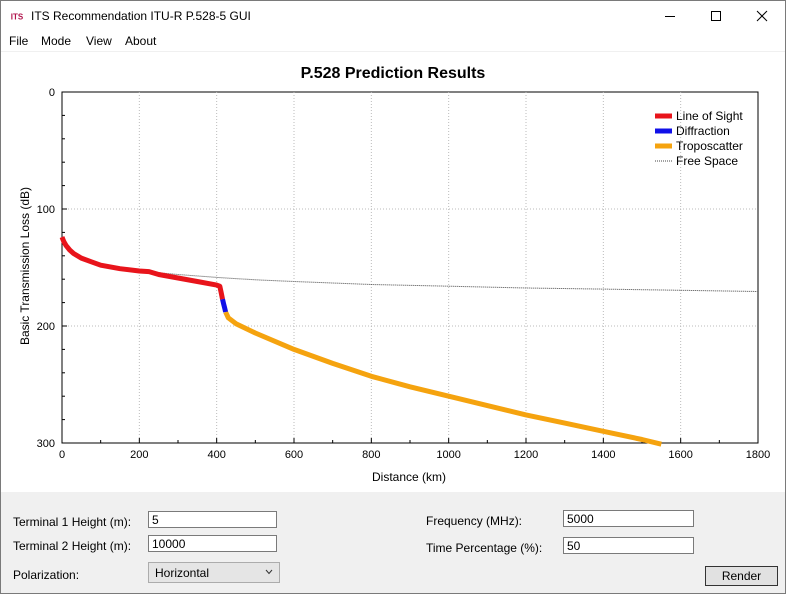 This screenshot has width=786, height=594. I want to click on menu-mode: Mode, so click(56, 41).